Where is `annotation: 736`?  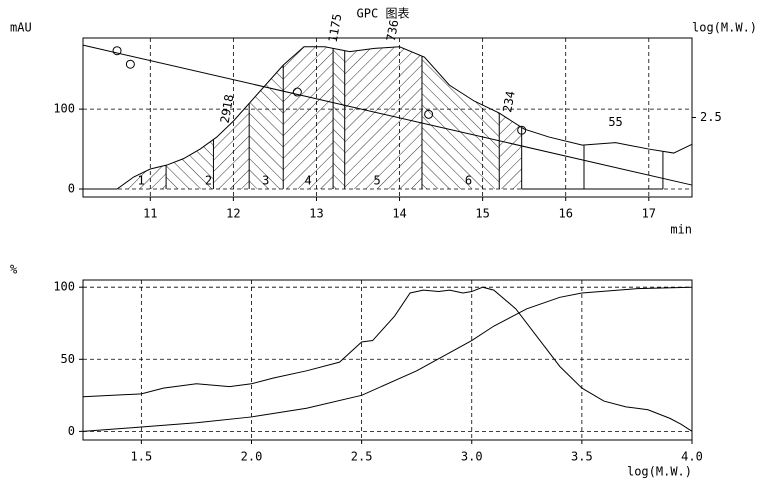 annotation: 736 is located at coordinates (393, 31).